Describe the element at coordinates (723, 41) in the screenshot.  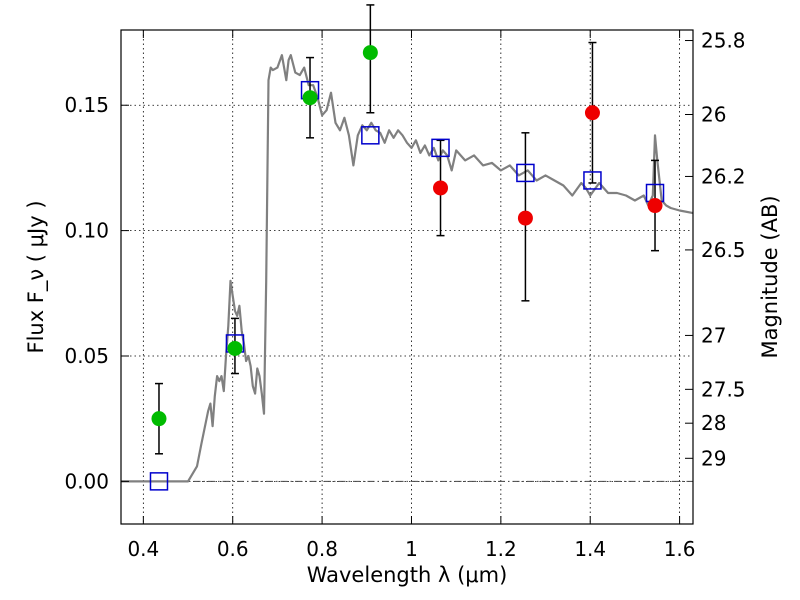
I see `right-tick-label: 25.8` at that location.